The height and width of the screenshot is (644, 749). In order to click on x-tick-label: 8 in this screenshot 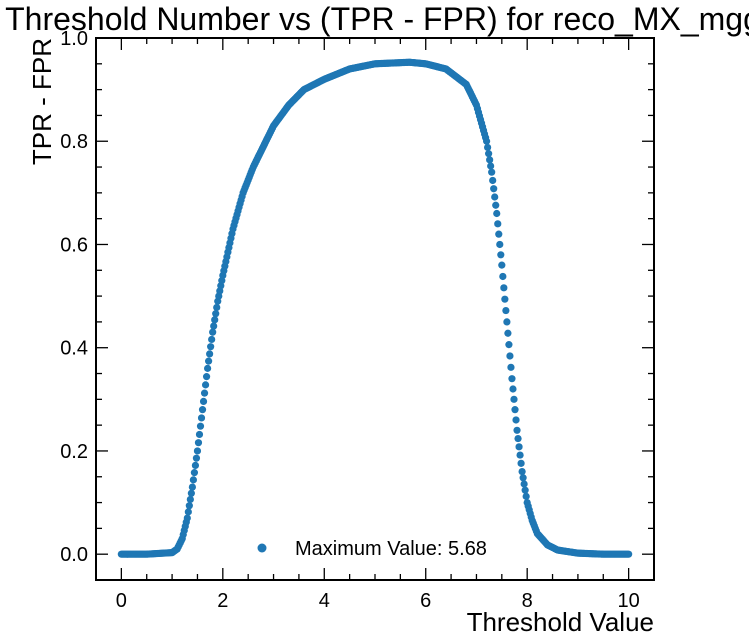, I will do `click(527, 601)`.